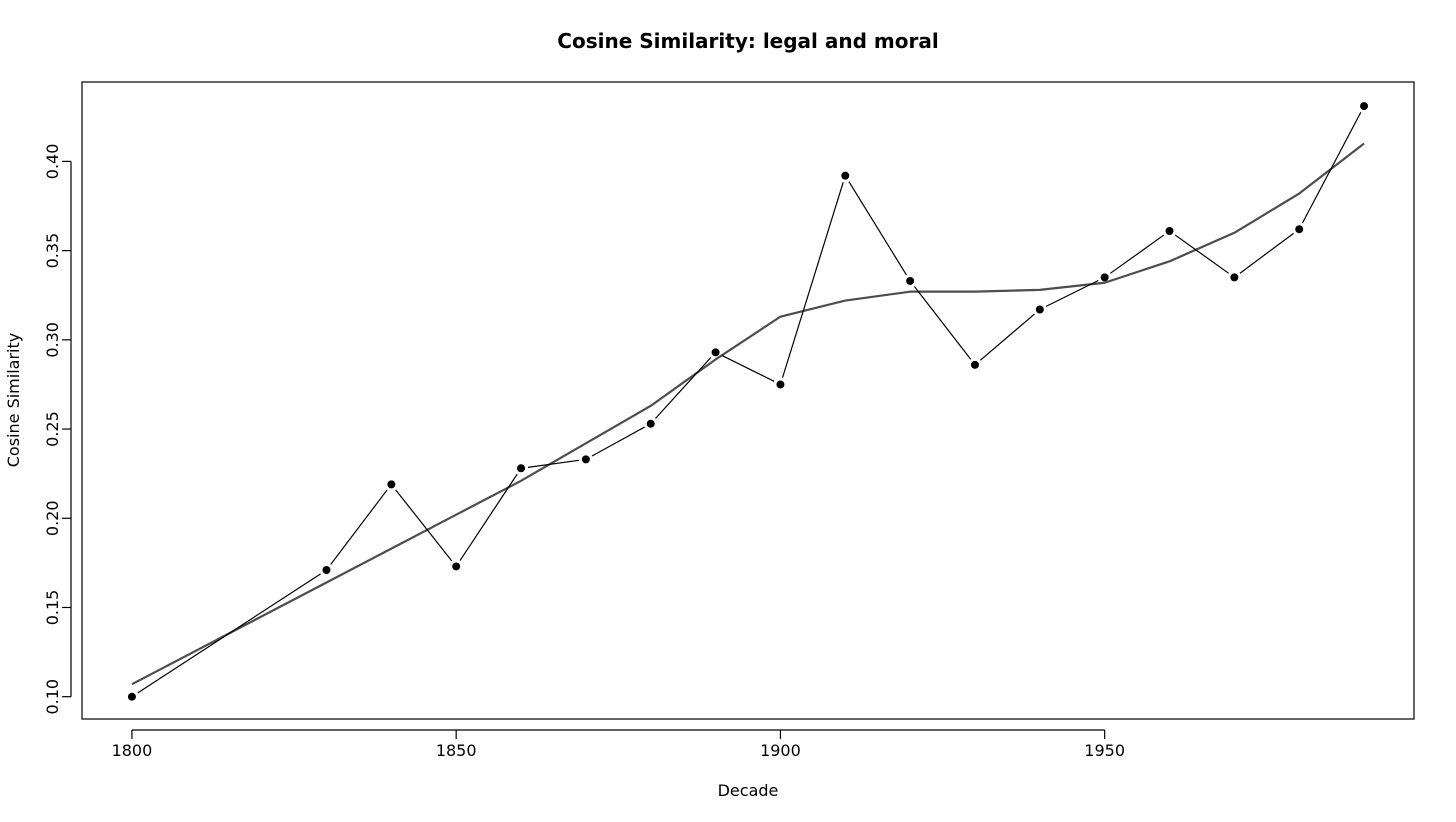 The width and height of the screenshot is (1456, 822). I want to click on x-tick-label: 1900, so click(780, 750).